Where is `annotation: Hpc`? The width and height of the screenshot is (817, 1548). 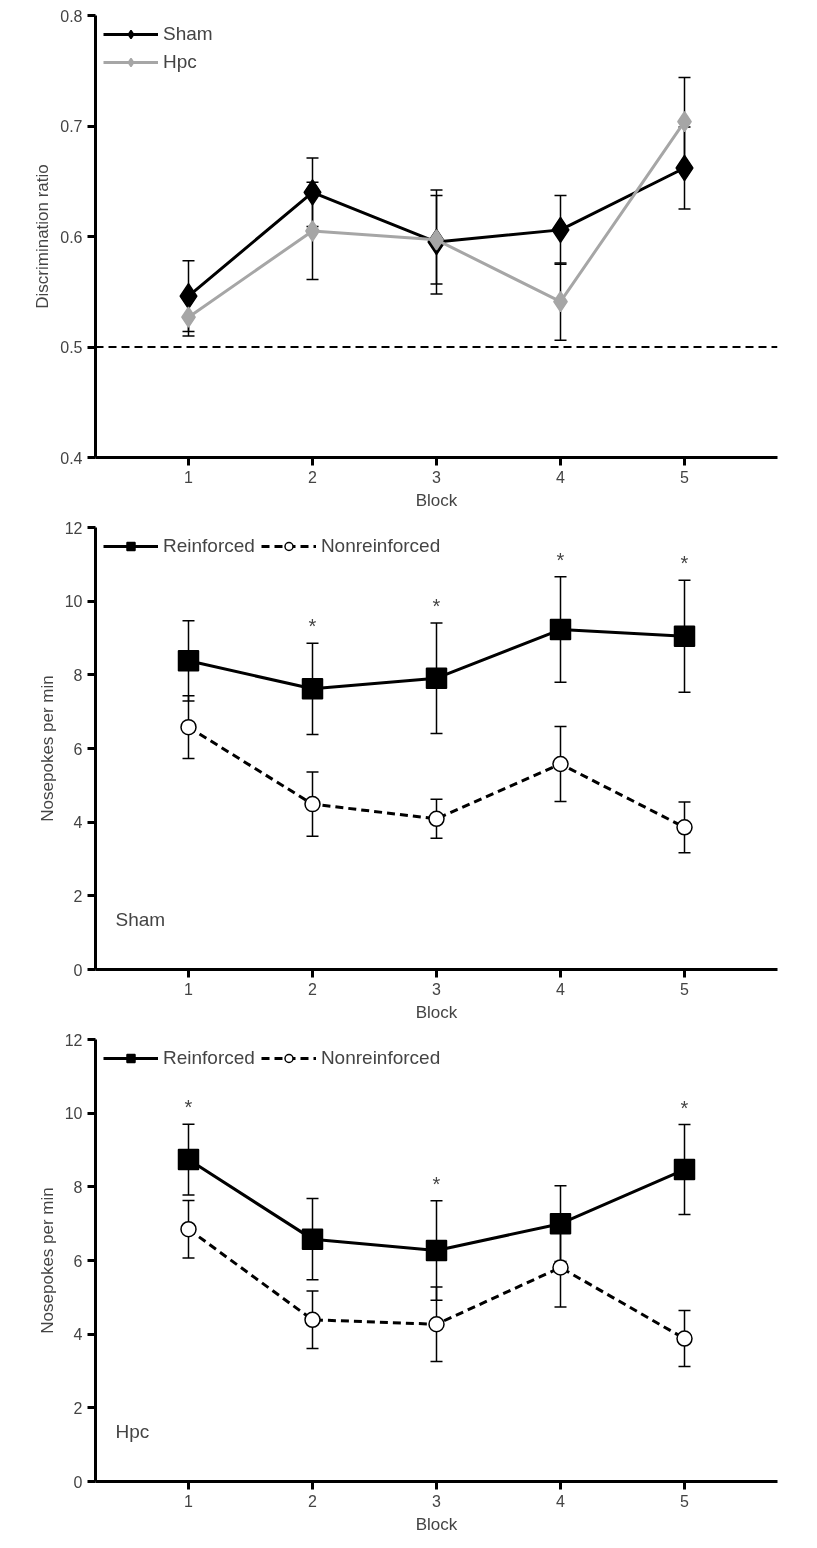
annotation: Hpc is located at coordinates (132, 1431).